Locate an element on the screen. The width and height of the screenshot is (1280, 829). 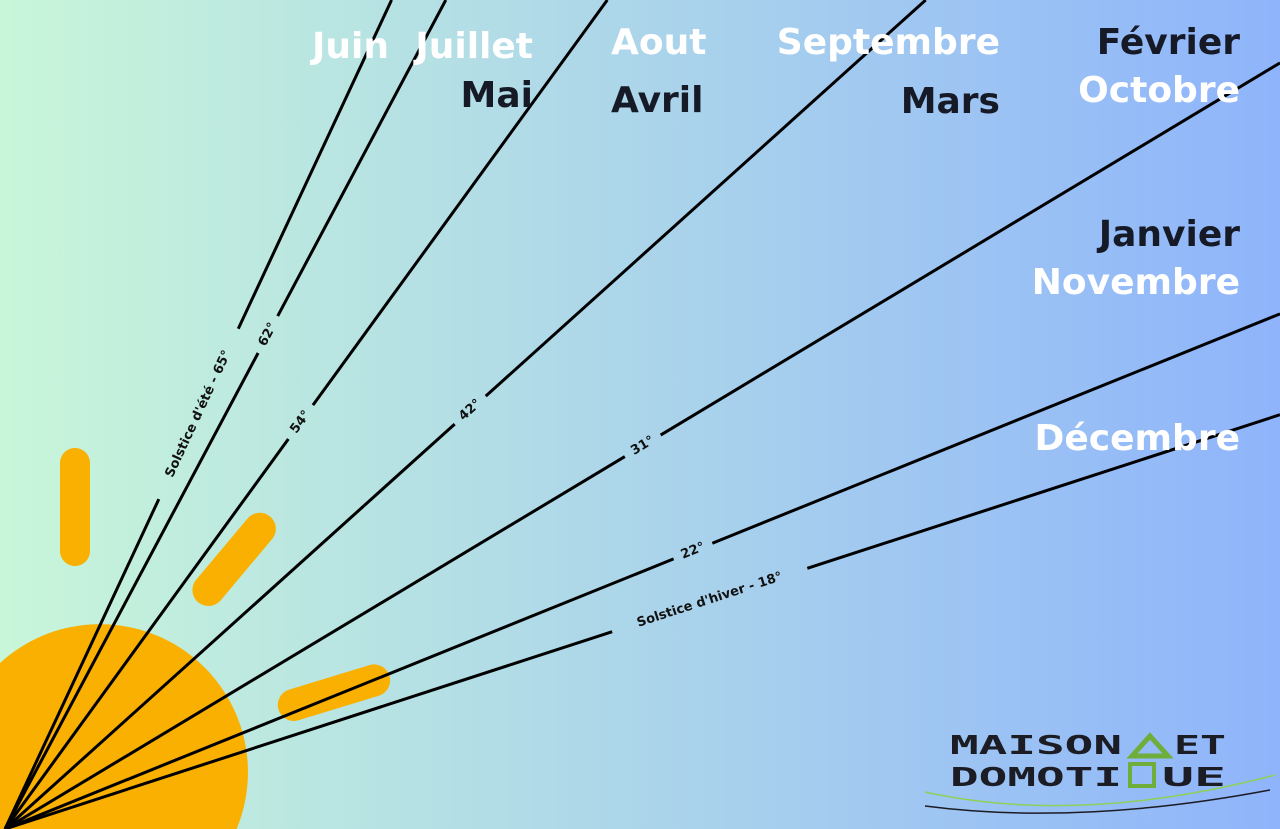
month-fevrier: Février is located at coordinates (1169, 42).